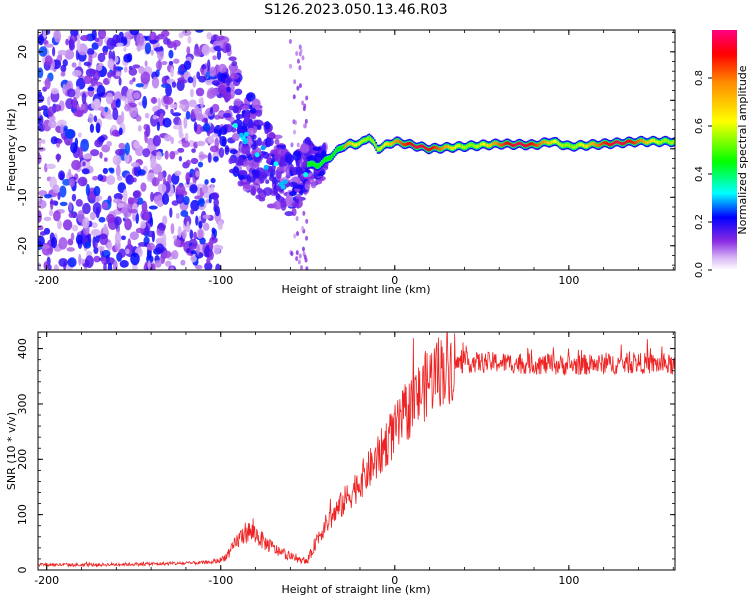 The width and height of the screenshot is (750, 600). What do you see at coordinates (245, 142) in the screenshot?
I see `signal-cell` at bounding box center [245, 142].